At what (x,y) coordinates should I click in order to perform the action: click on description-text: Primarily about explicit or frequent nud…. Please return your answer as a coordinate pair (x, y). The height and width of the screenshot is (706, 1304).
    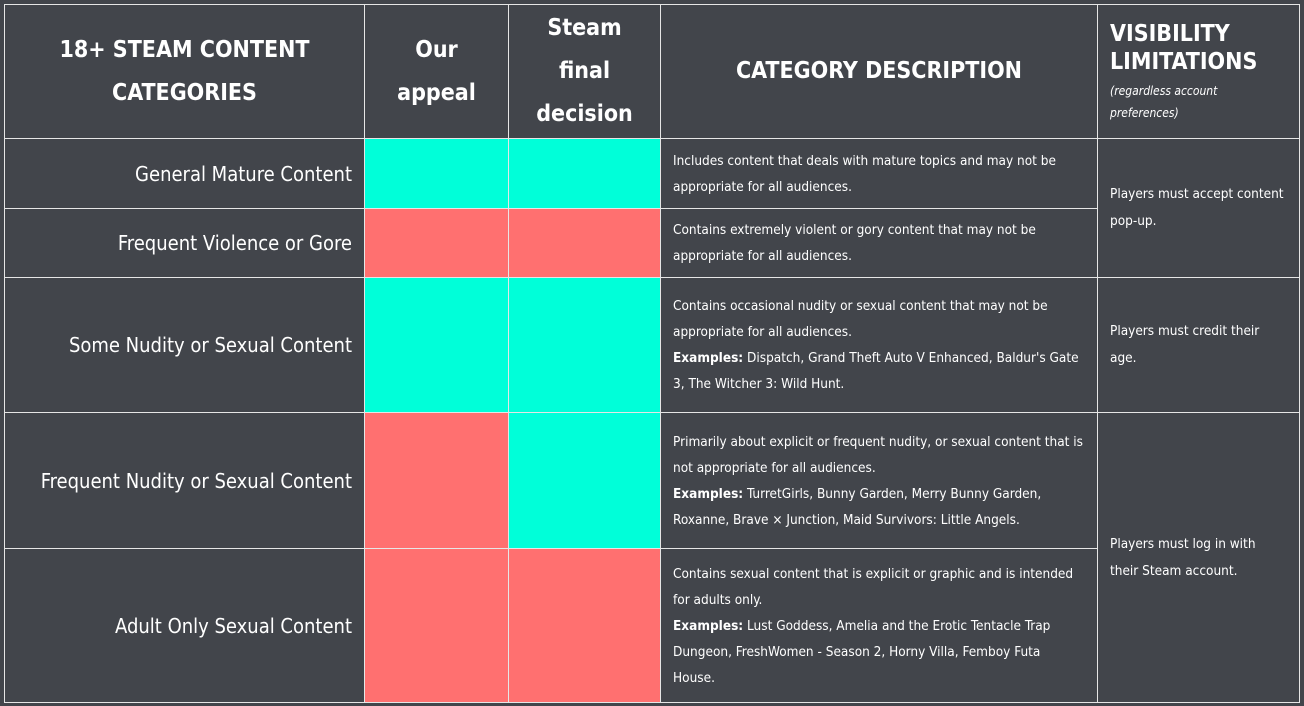
    Looking at the image, I should click on (878, 454).